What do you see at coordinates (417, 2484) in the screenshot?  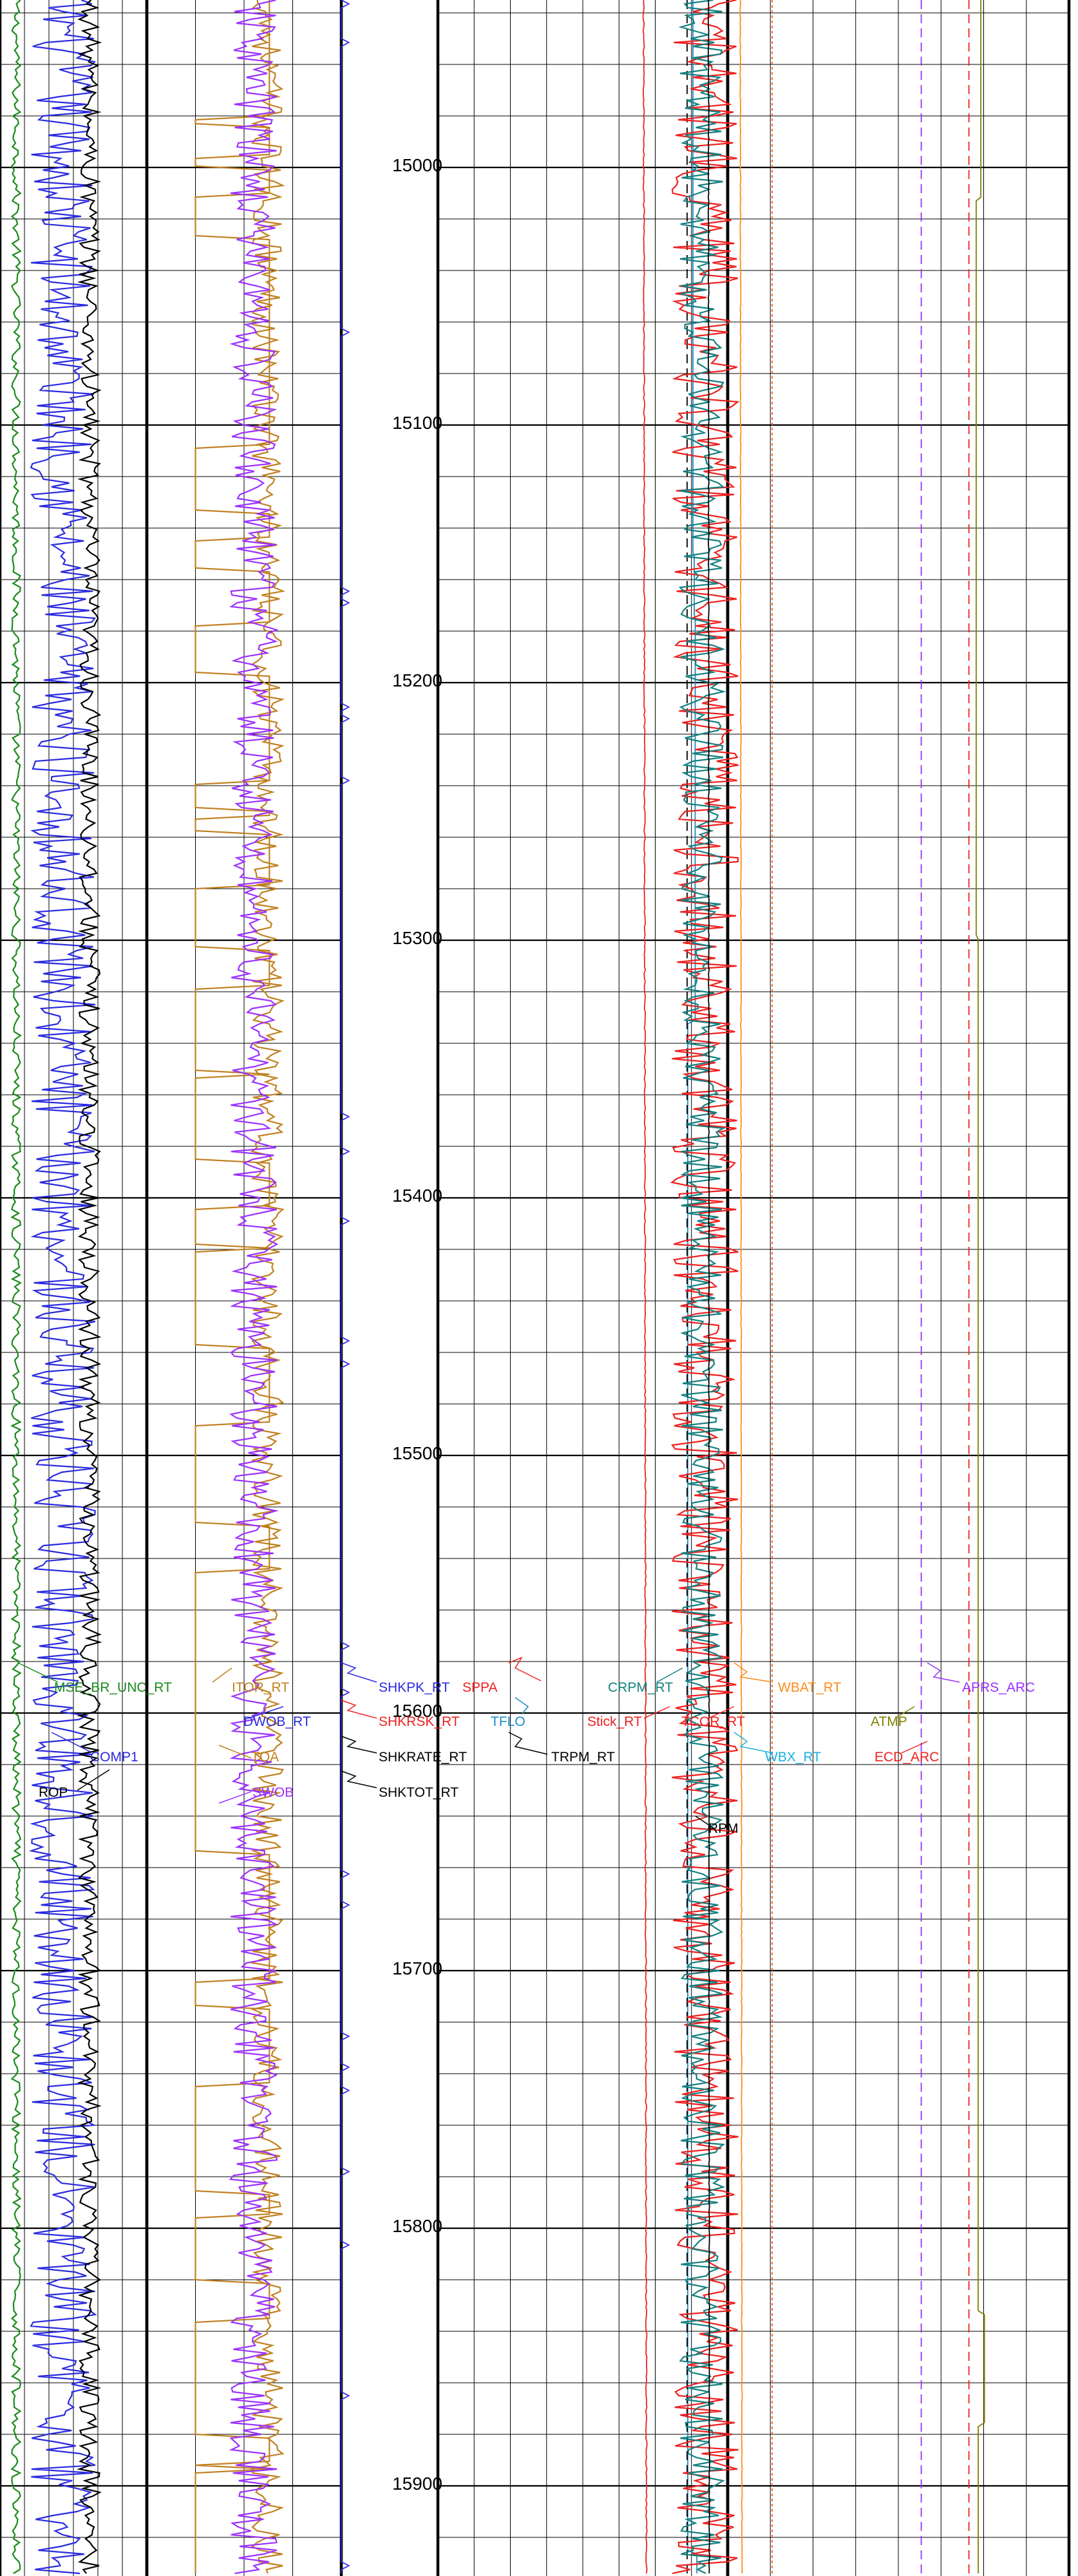 I see `depth-tick-label: 15900` at bounding box center [417, 2484].